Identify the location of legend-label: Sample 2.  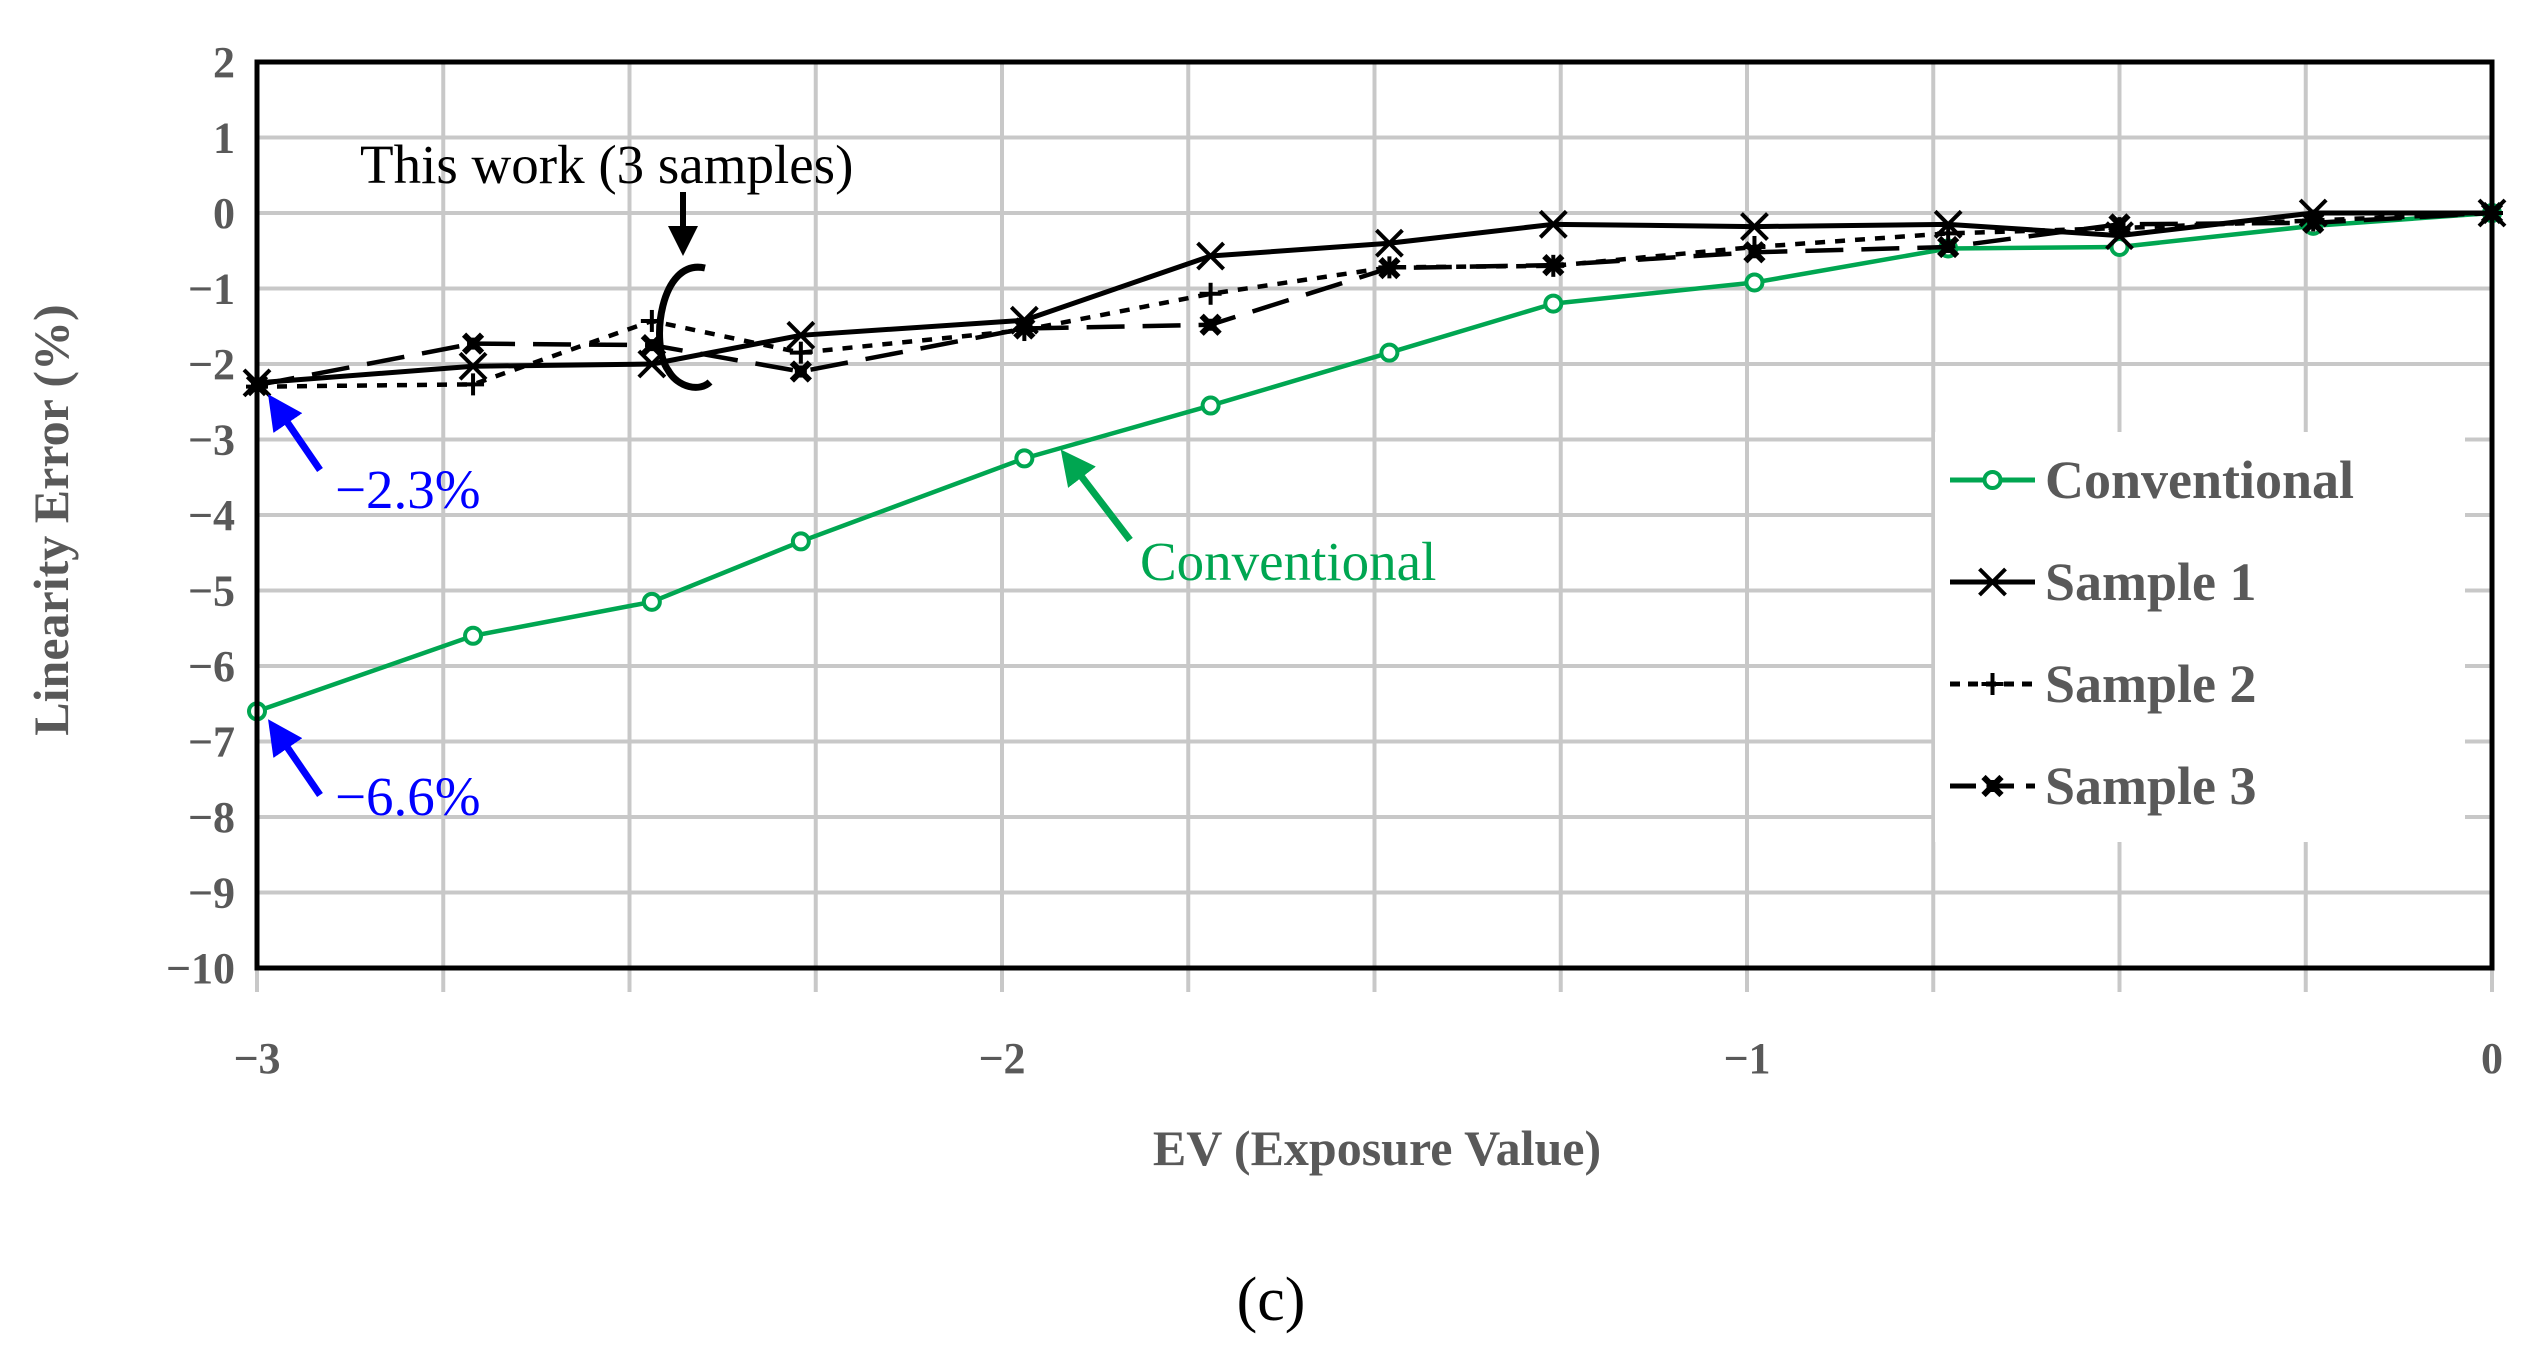
(2151, 684).